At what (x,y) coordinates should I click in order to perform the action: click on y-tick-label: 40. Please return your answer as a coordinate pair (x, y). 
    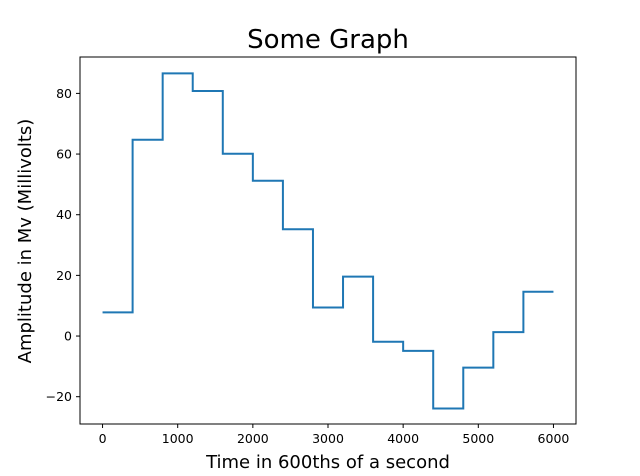
    Looking at the image, I should click on (64, 214).